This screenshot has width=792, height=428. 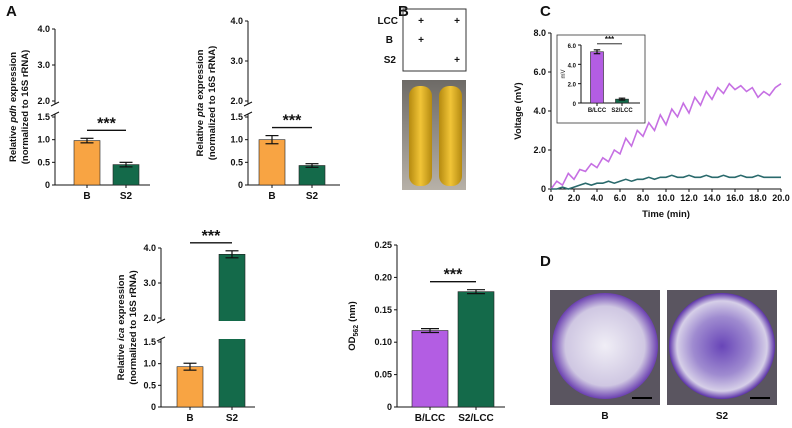 I want to click on y-axis-label-part: 562, so click(x=356, y=331).